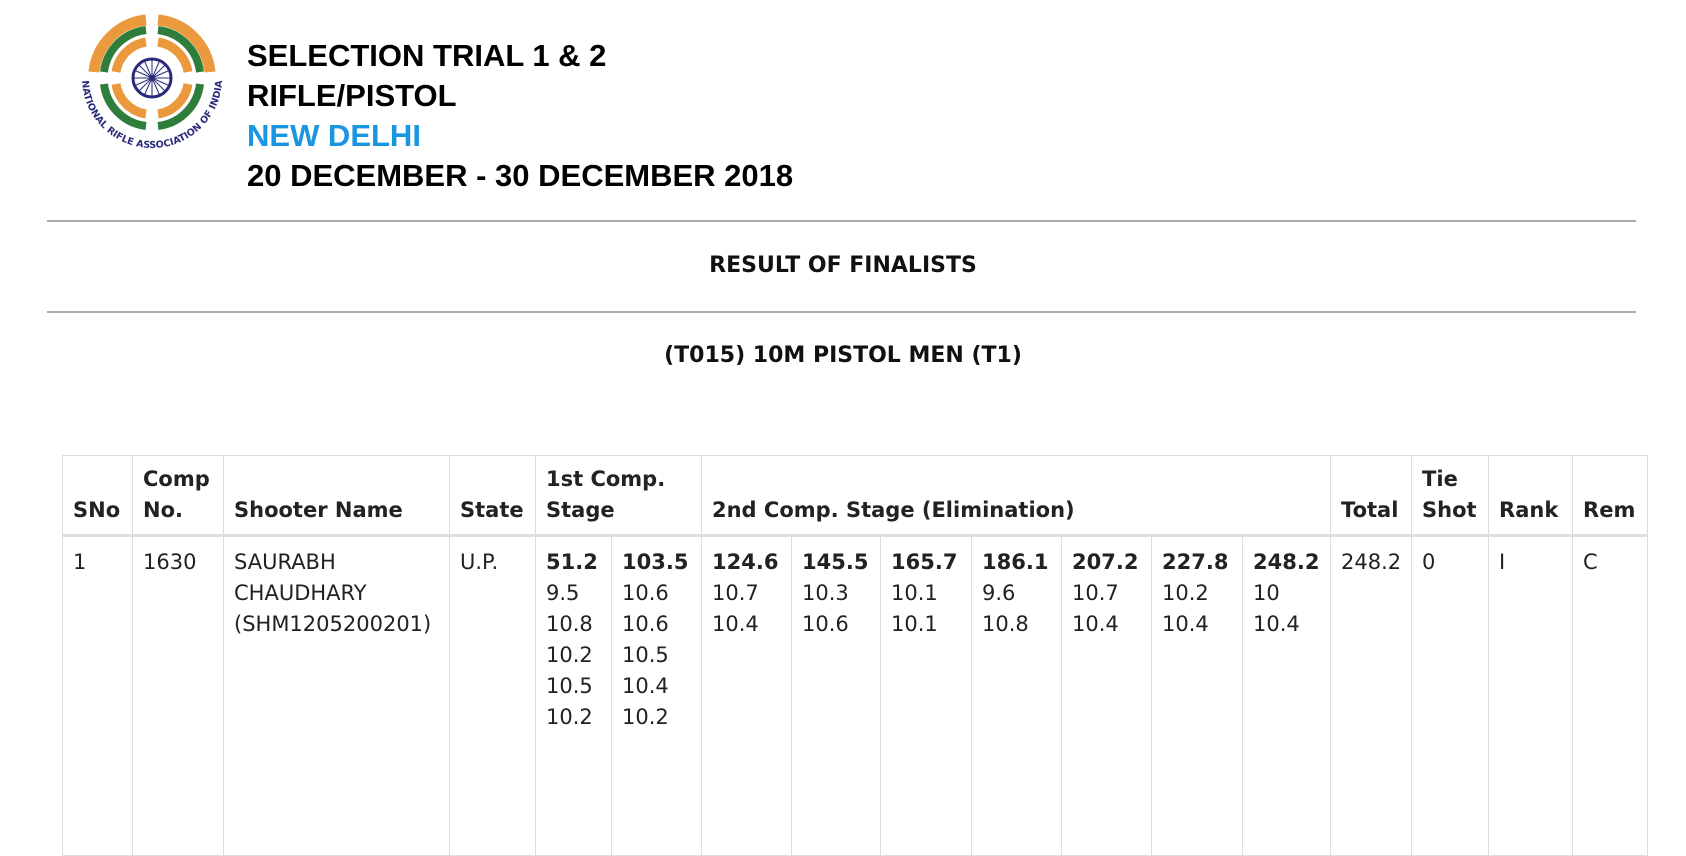  Describe the element at coordinates (427, 55) in the screenshot. I see `title-line: SELECTION TRIAL 1 & 2` at that location.